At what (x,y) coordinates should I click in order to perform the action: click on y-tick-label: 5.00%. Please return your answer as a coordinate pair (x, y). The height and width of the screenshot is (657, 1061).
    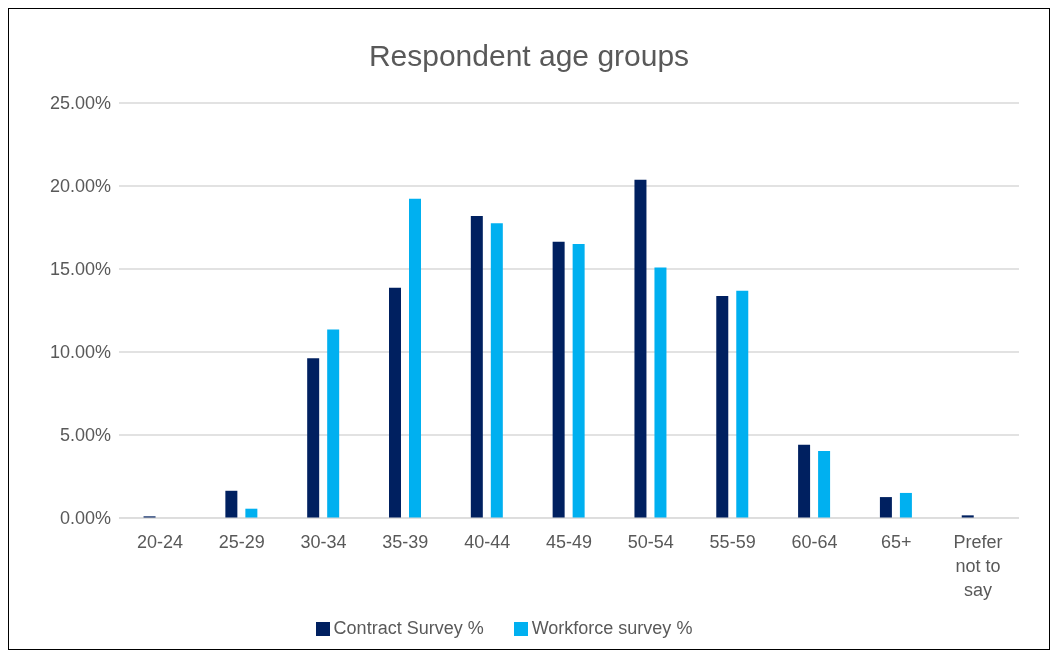
    Looking at the image, I should click on (85, 435).